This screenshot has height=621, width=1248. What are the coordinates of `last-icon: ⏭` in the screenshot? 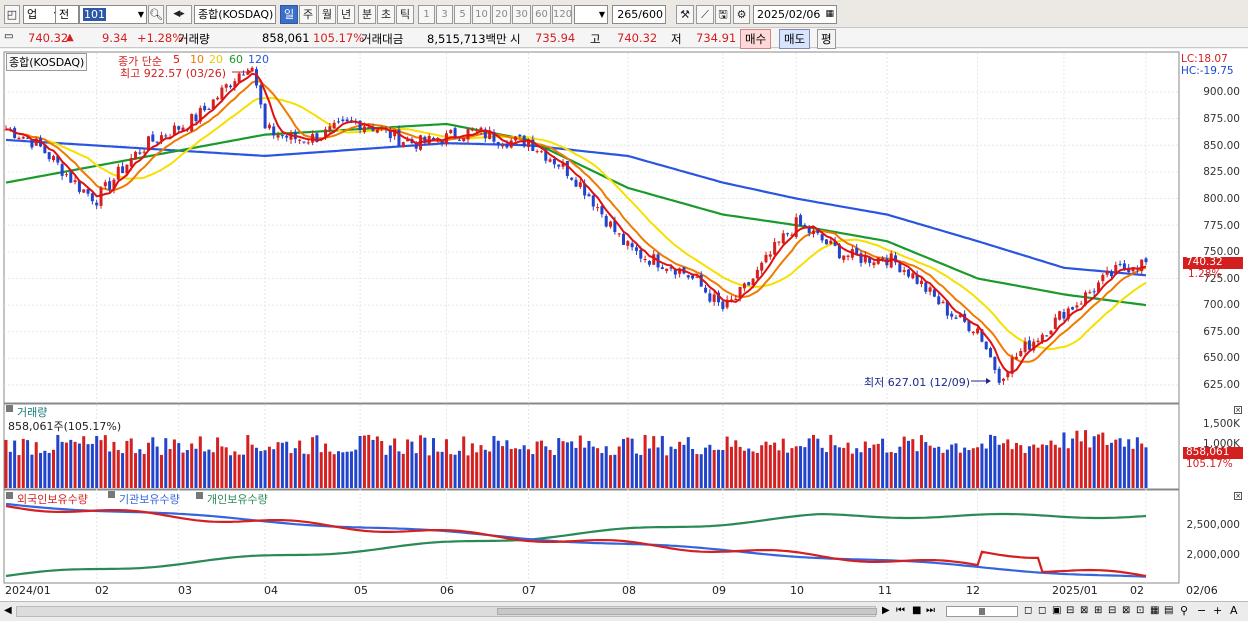 It's located at (930, 610).